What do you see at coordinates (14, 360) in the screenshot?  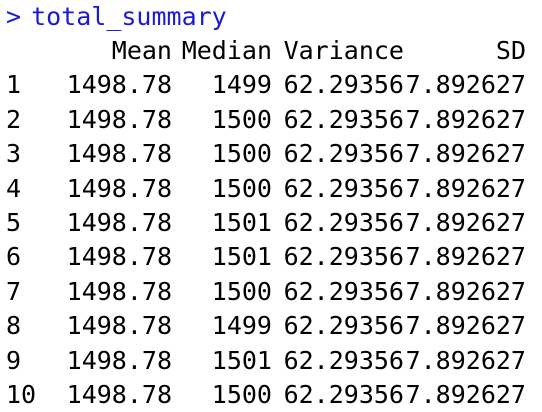 I see `row-index: 9` at bounding box center [14, 360].